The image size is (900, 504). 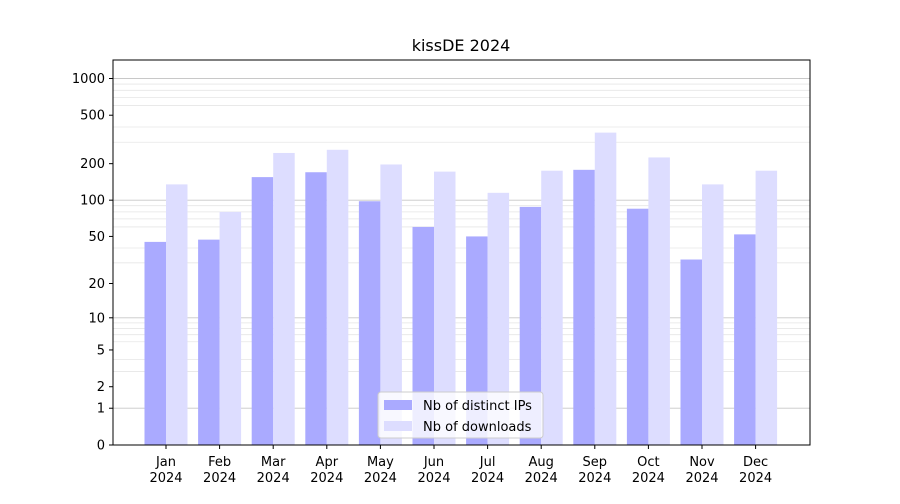 I want to click on x-tick-label: Jan 2024, so click(x=165, y=470).